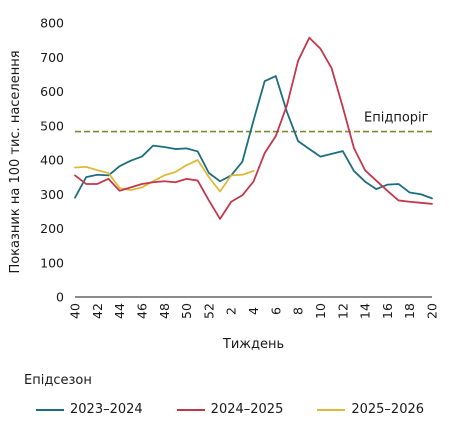 This screenshot has width=449, height=431. Describe the element at coordinates (208, 311) in the screenshot. I see `x-tick-label: 52` at that location.